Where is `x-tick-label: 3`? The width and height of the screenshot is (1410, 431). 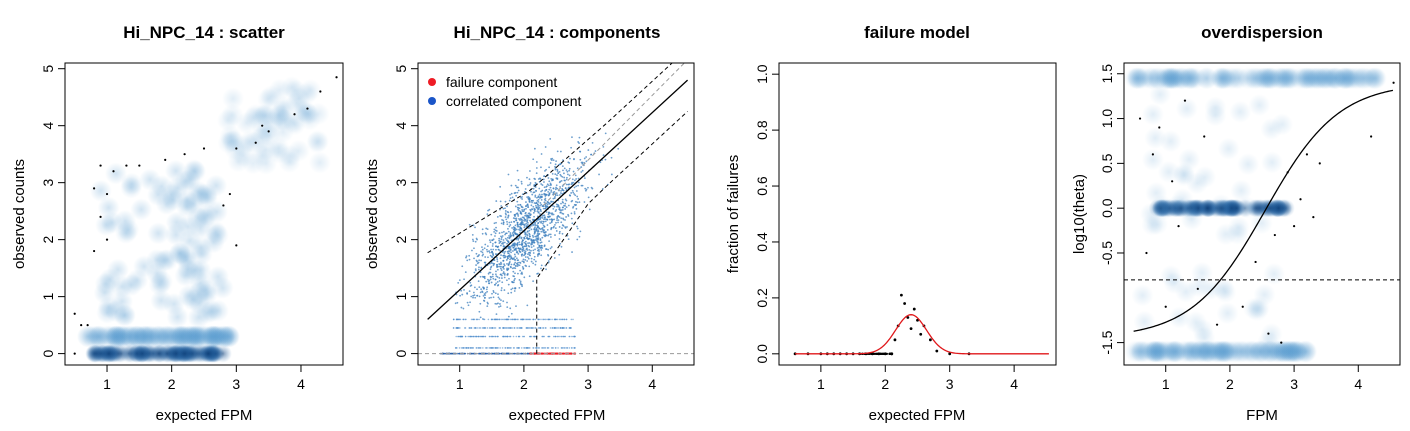 x-tick-label: 3 is located at coordinates (1294, 384).